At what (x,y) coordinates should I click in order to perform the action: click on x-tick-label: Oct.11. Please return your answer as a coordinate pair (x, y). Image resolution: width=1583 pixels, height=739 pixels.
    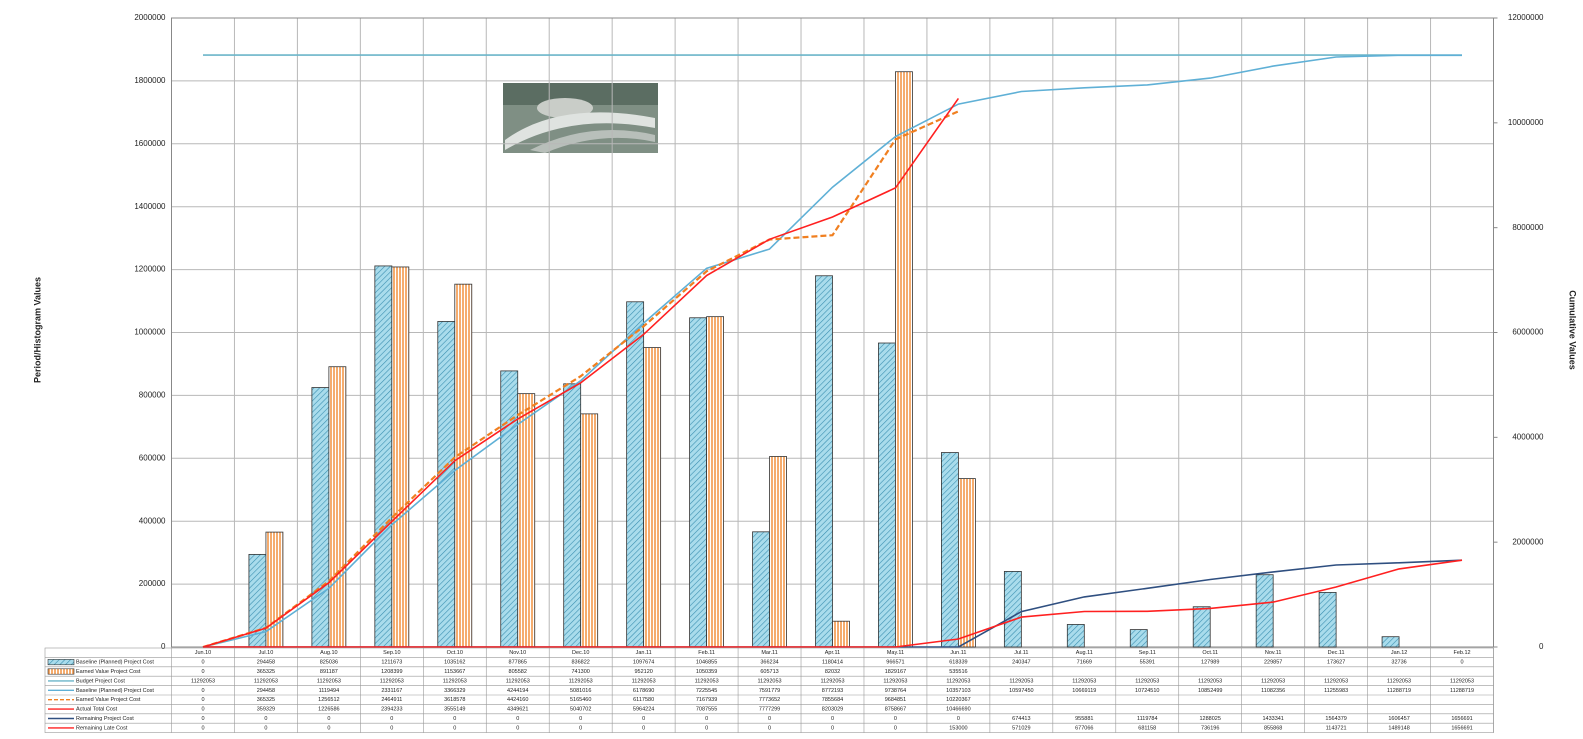
    Looking at the image, I should click on (1210, 653).